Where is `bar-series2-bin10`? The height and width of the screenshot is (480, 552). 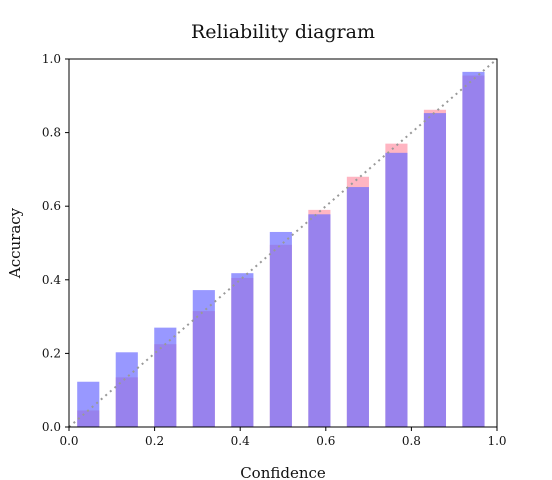
bar-series2-bin10 is located at coordinates (435, 270).